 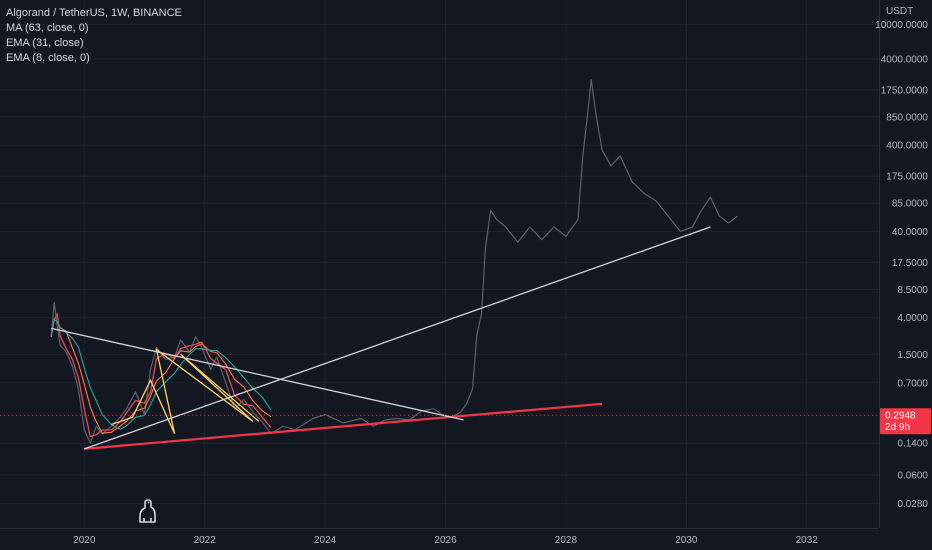 I want to click on price-tick-label: 17.5000, so click(x=910, y=263).